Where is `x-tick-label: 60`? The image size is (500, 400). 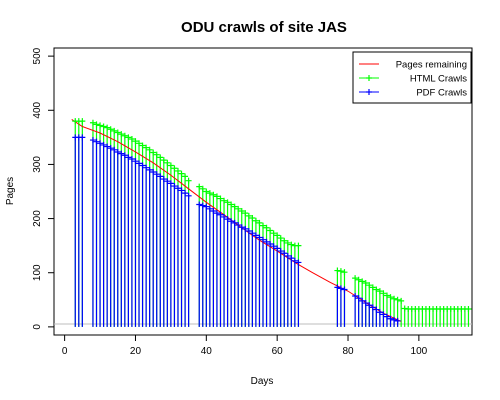 x-tick-label: 60 is located at coordinates (278, 351).